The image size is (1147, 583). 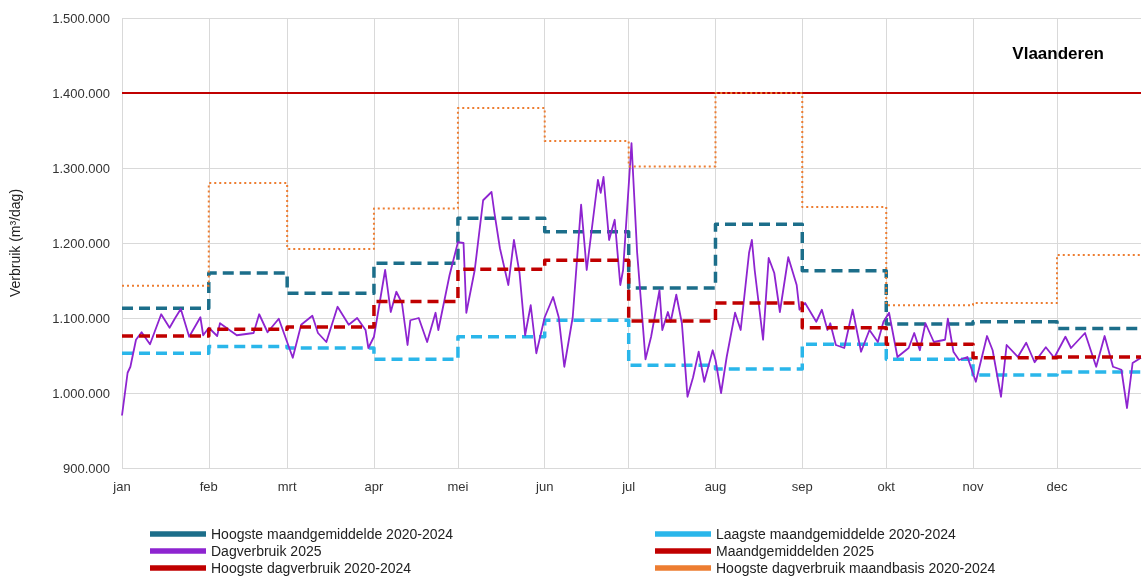 What do you see at coordinates (121, 486) in the screenshot?
I see `x-tick-label: jan` at bounding box center [121, 486].